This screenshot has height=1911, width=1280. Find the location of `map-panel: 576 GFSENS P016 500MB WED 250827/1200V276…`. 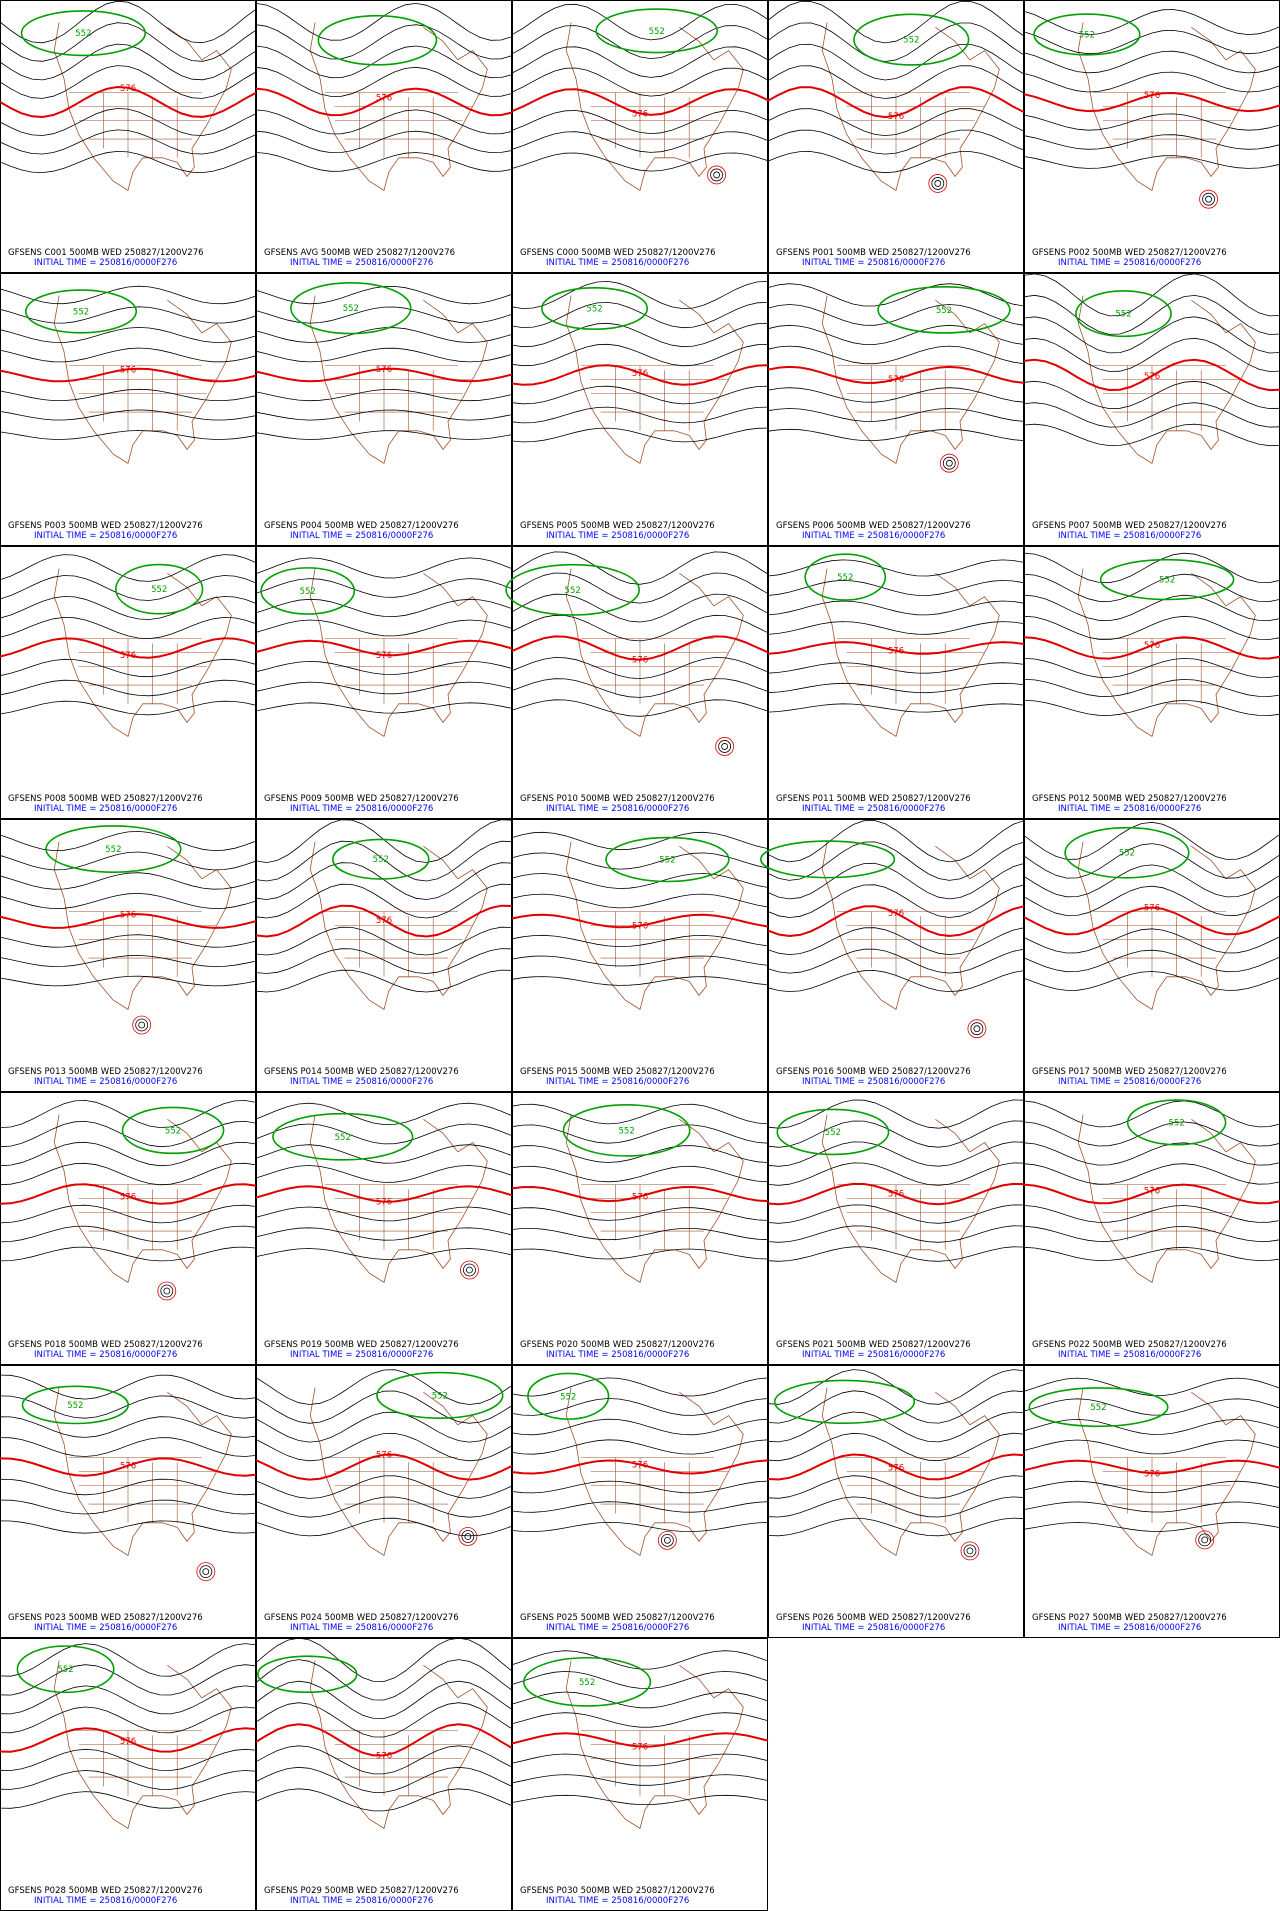

map-panel: 576 GFSENS P016 500MB WED 250827/1200V276… is located at coordinates (892, 955).